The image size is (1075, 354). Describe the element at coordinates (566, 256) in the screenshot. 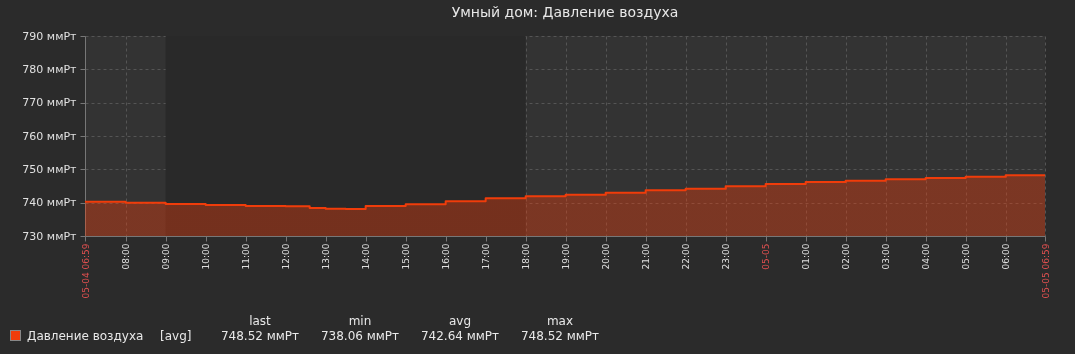

I see `x-tick-label: 19:00` at that location.